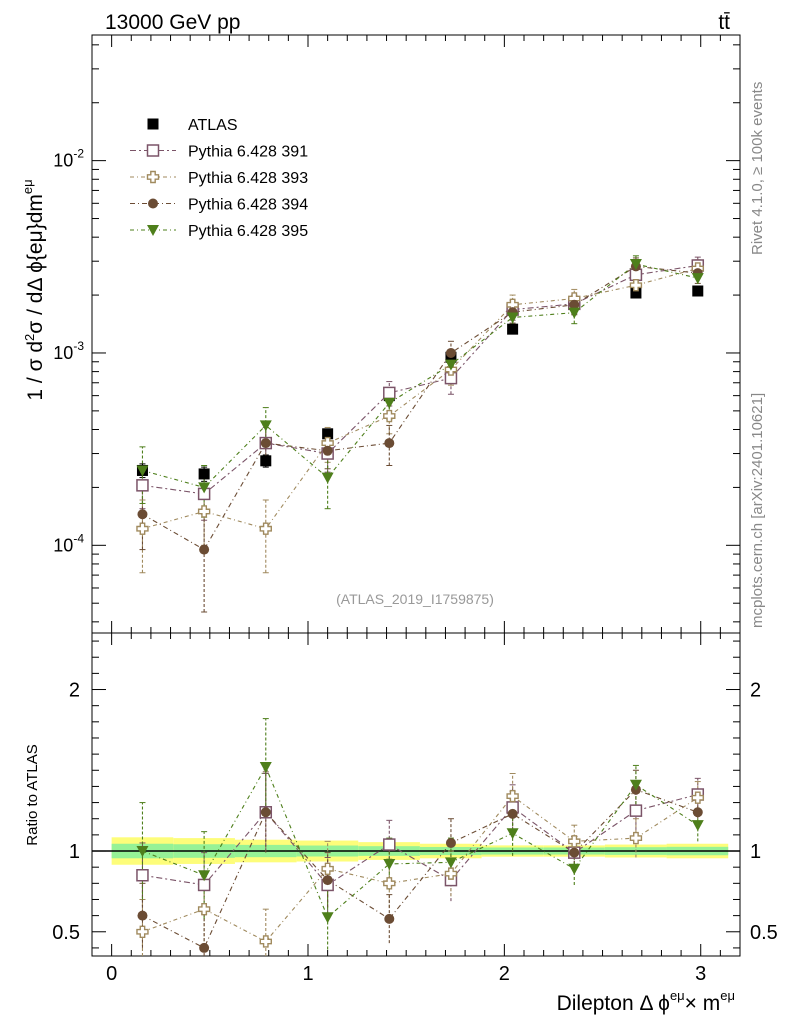 The width and height of the screenshot is (786, 1024). What do you see at coordinates (755, 691) in the screenshot?
I see `y-tick-label-right: 2` at bounding box center [755, 691].